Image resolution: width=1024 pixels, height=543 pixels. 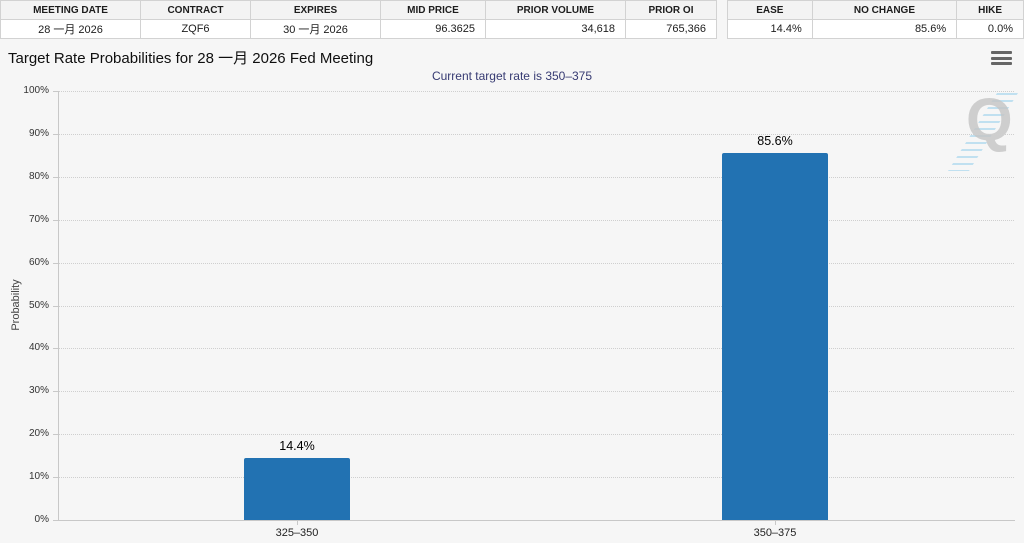 What do you see at coordinates (297, 533) in the screenshot?
I see `x-axis-category-label: 325–350` at bounding box center [297, 533].